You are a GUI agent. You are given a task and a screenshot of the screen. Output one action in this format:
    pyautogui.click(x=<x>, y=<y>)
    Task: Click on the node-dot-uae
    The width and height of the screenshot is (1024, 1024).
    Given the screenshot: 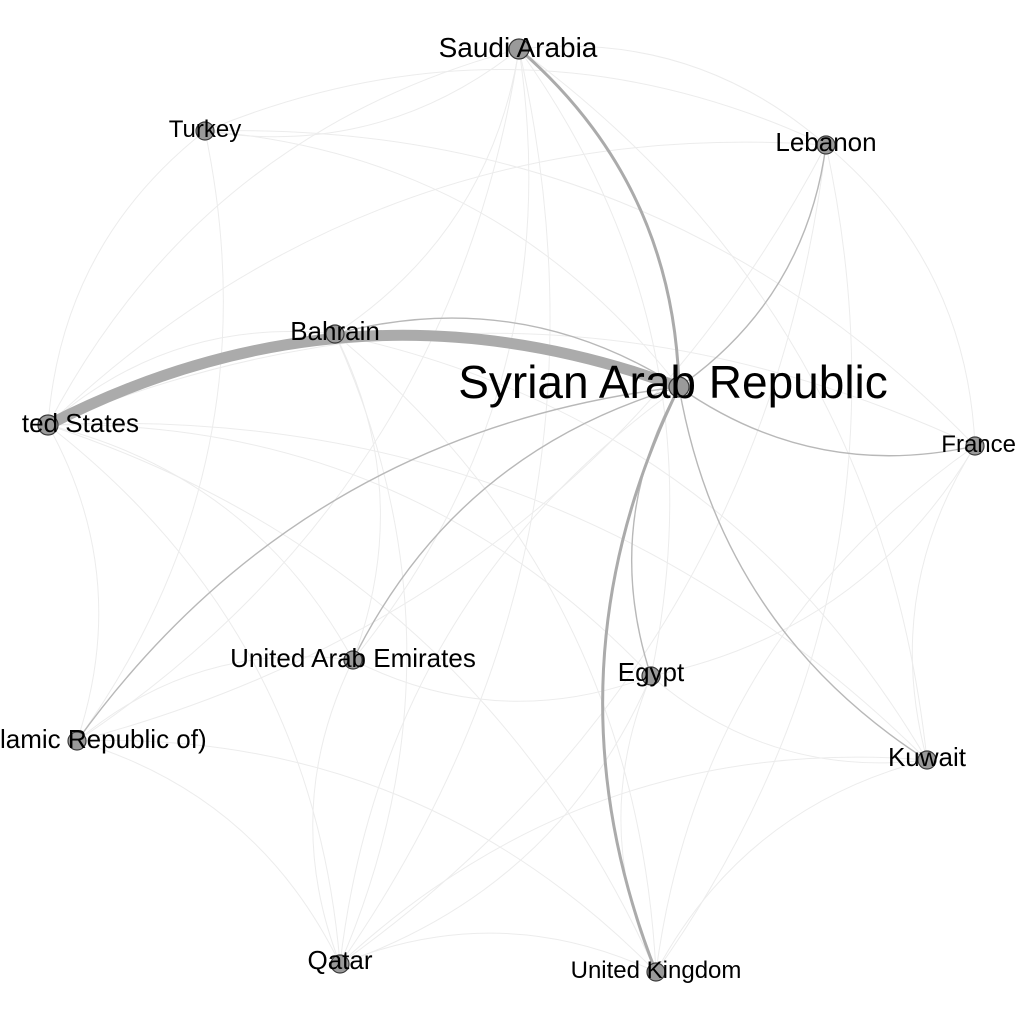 What is the action you would take?
    pyautogui.click(x=353, y=660)
    